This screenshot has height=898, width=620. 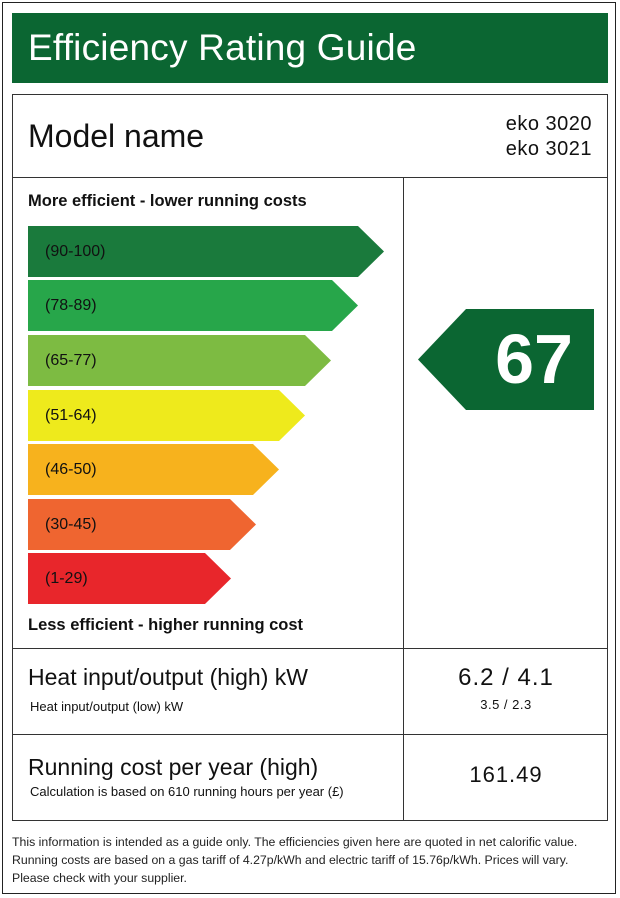 What do you see at coordinates (179, 360) in the screenshot?
I see `band-bar: (65-77)` at bounding box center [179, 360].